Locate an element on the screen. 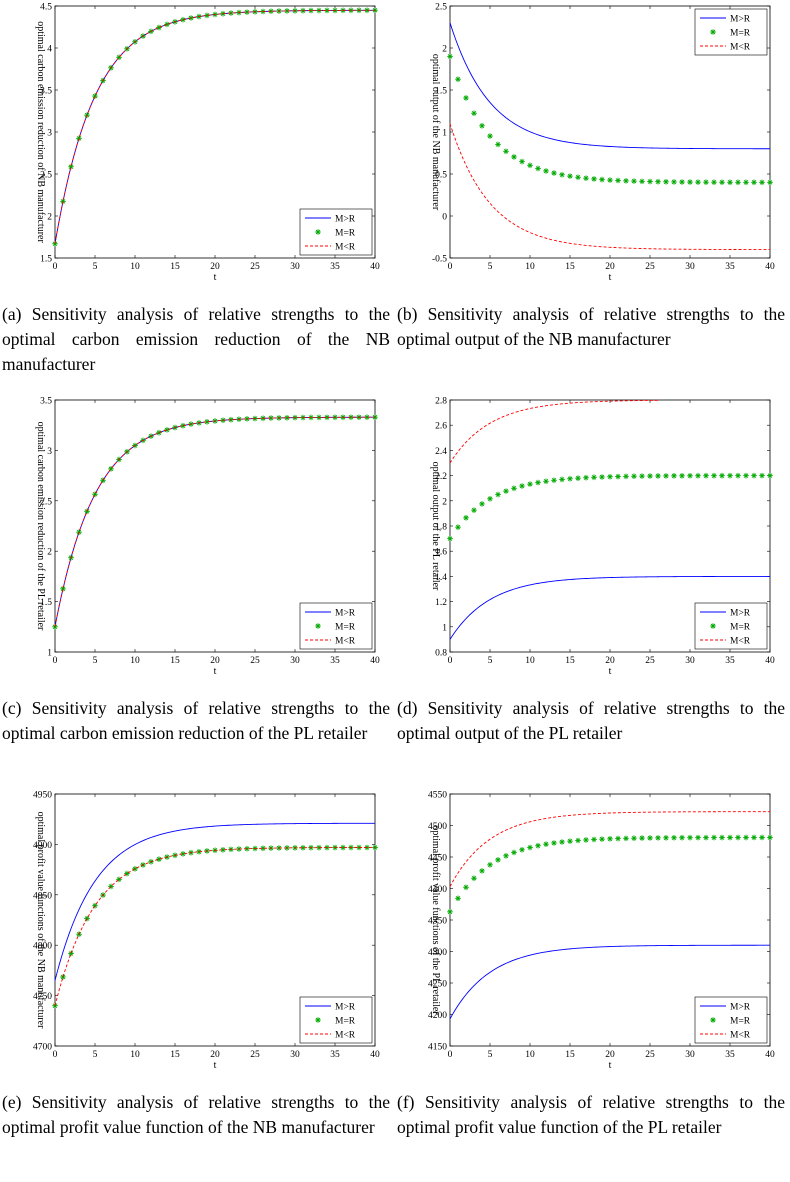 This screenshot has height=1182, width=790. y-tick-label: 3.5 is located at coordinates (46, 402).